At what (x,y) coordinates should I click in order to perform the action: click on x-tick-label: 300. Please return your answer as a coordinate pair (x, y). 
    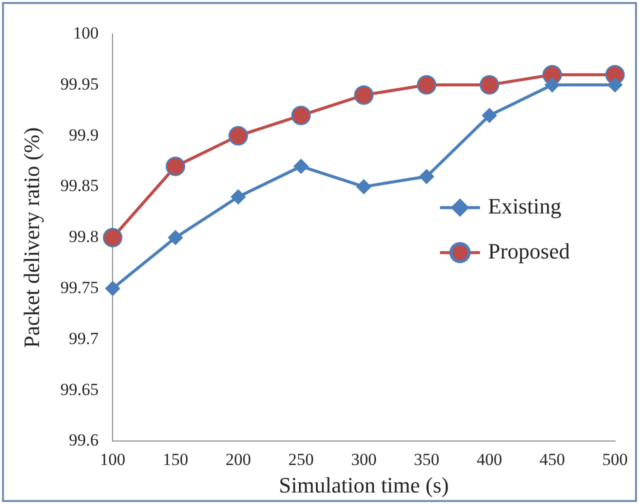
    Looking at the image, I should click on (364, 459).